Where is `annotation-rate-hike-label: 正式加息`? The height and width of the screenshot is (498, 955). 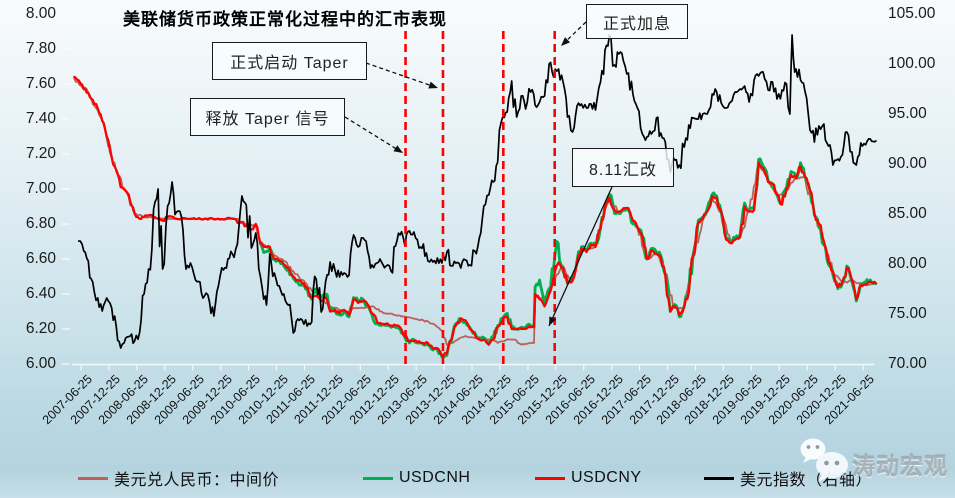 annotation-rate-hike-label: 正式加息 is located at coordinates (636, 24).